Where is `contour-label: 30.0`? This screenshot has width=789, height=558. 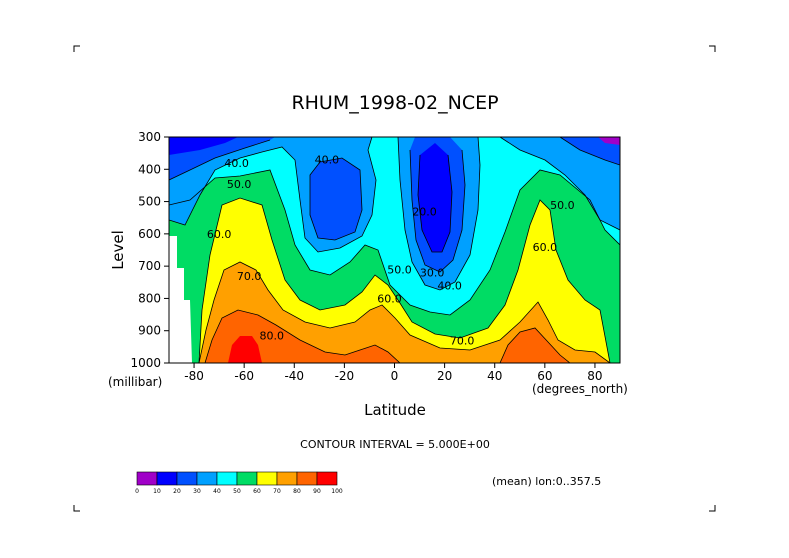
contour-label: 30.0 is located at coordinates (432, 273).